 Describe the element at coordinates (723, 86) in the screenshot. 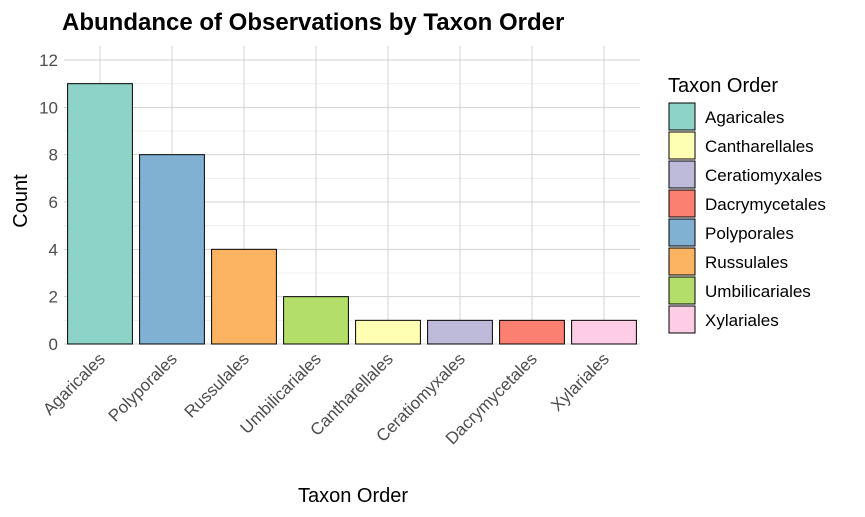

I see `legend-title: Taxon Order` at that location.